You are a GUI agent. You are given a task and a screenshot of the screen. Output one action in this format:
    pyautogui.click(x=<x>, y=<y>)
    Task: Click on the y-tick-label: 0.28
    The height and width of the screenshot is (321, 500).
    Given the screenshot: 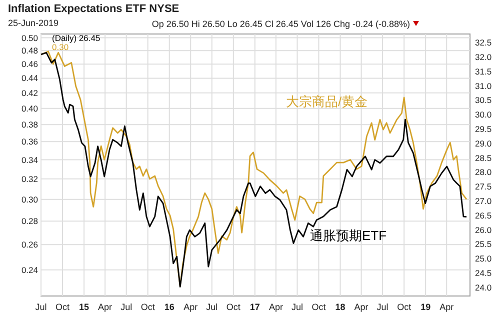 What is the action you would take?
    pyautogui.click(x=29, y=221)
    